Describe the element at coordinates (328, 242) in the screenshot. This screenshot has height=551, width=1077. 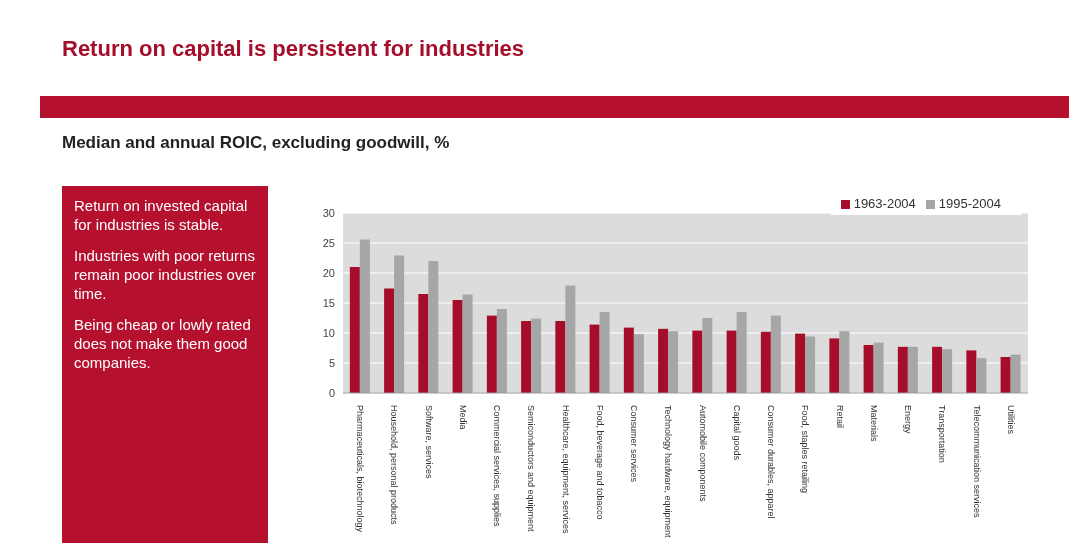
I see `y-tick-label: 25` at that location.